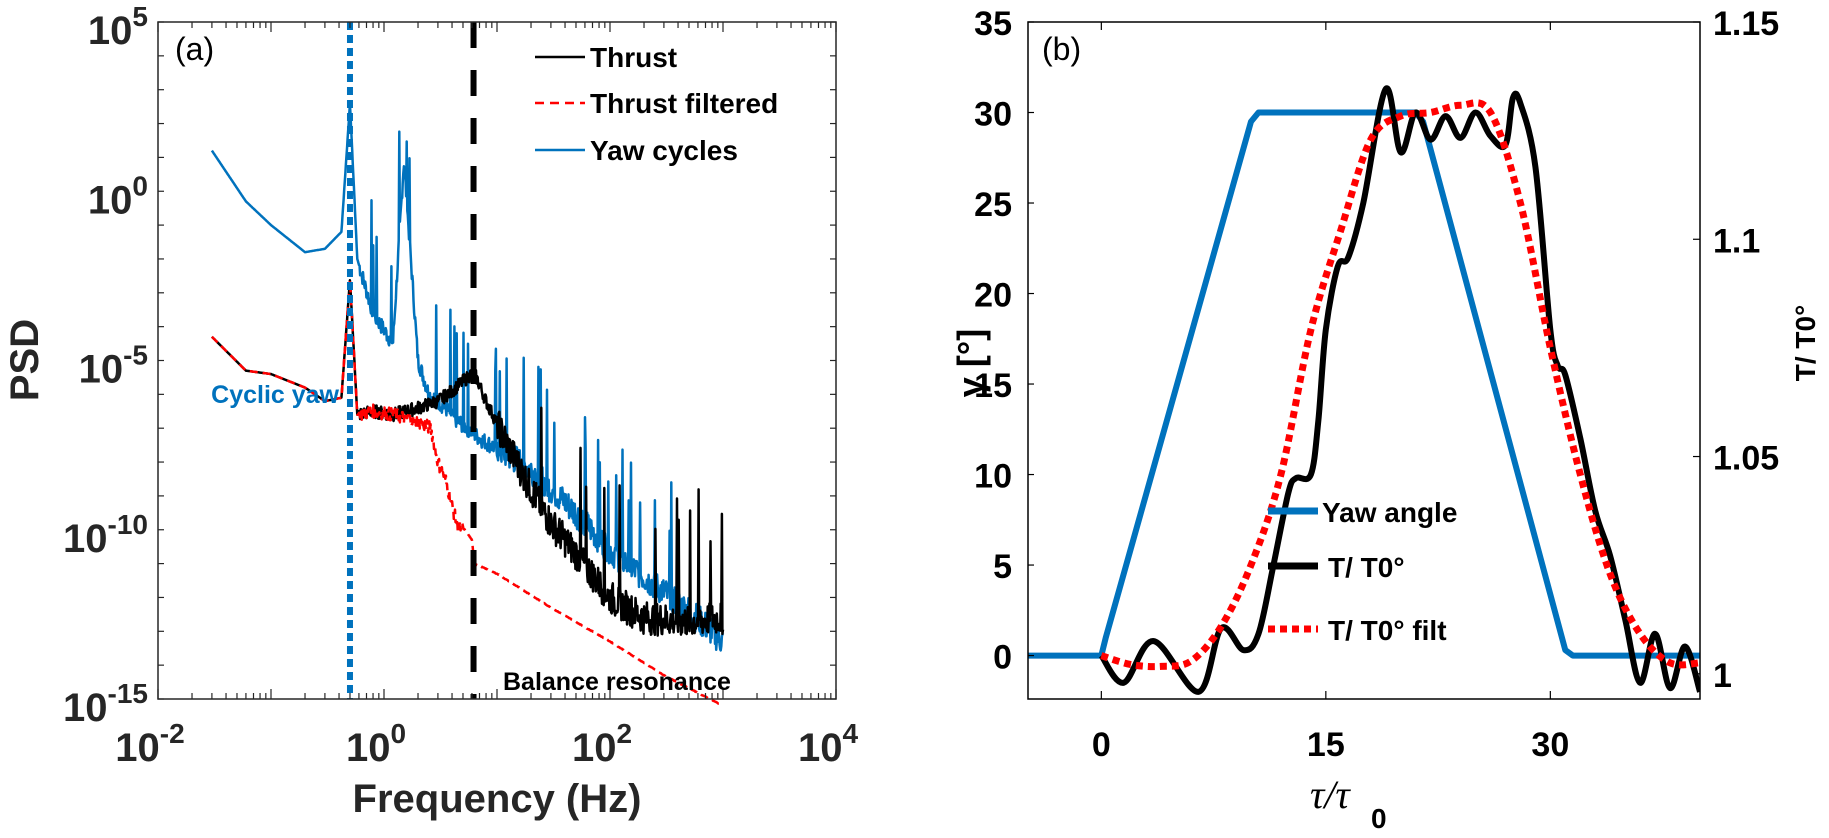  I want to click on x-tick-label: 10², so click(602, 744).